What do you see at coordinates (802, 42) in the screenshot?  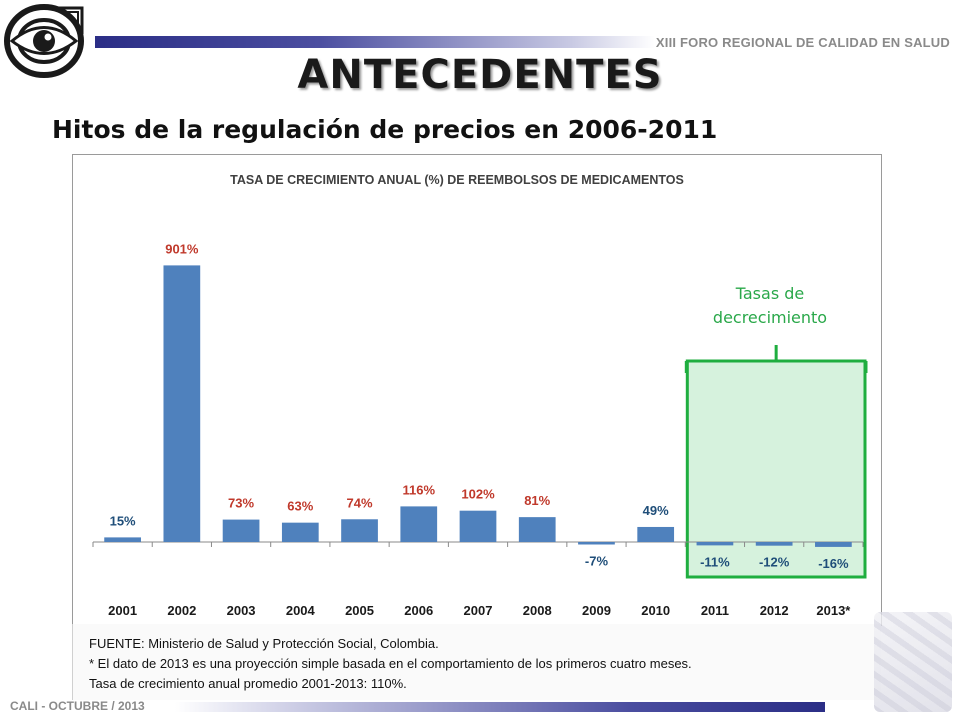 I see `forum-title: XIII FORO REGIONAL DE CALIDAD EN SALUD` at bounding box center [802, 42].